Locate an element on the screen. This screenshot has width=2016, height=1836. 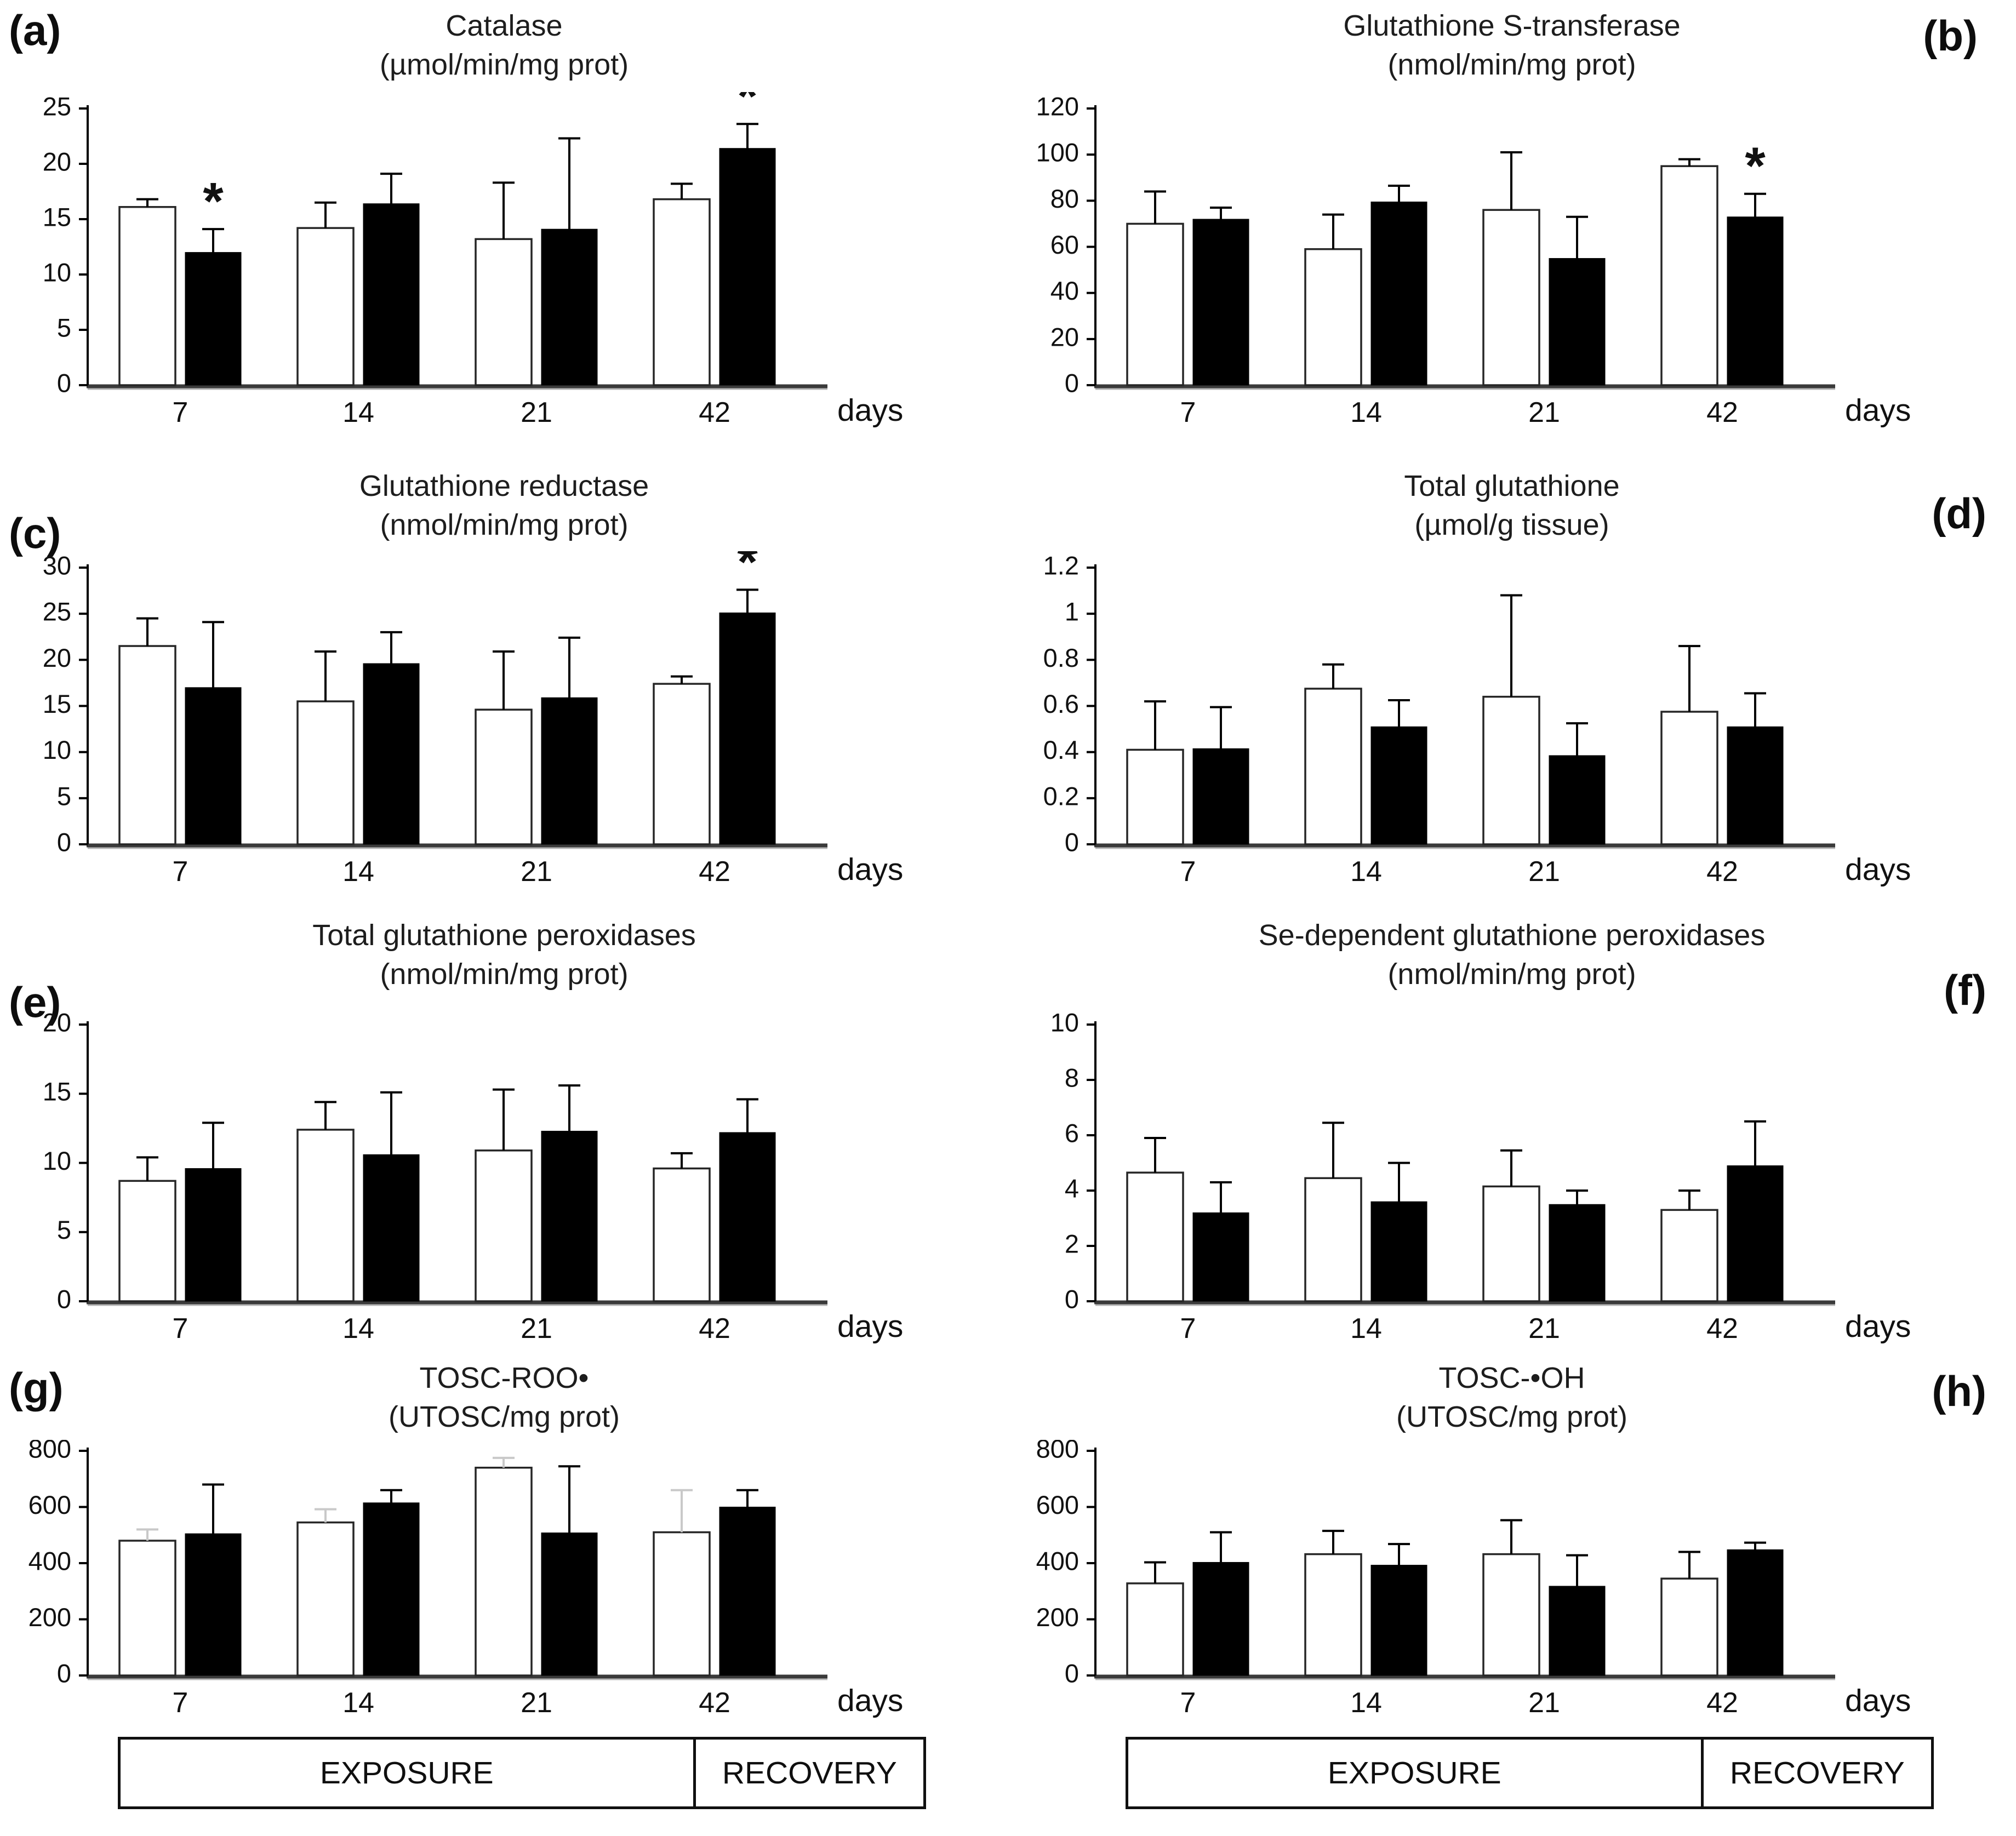
y-tick-label: 30 is located at coordinates (57, 565).